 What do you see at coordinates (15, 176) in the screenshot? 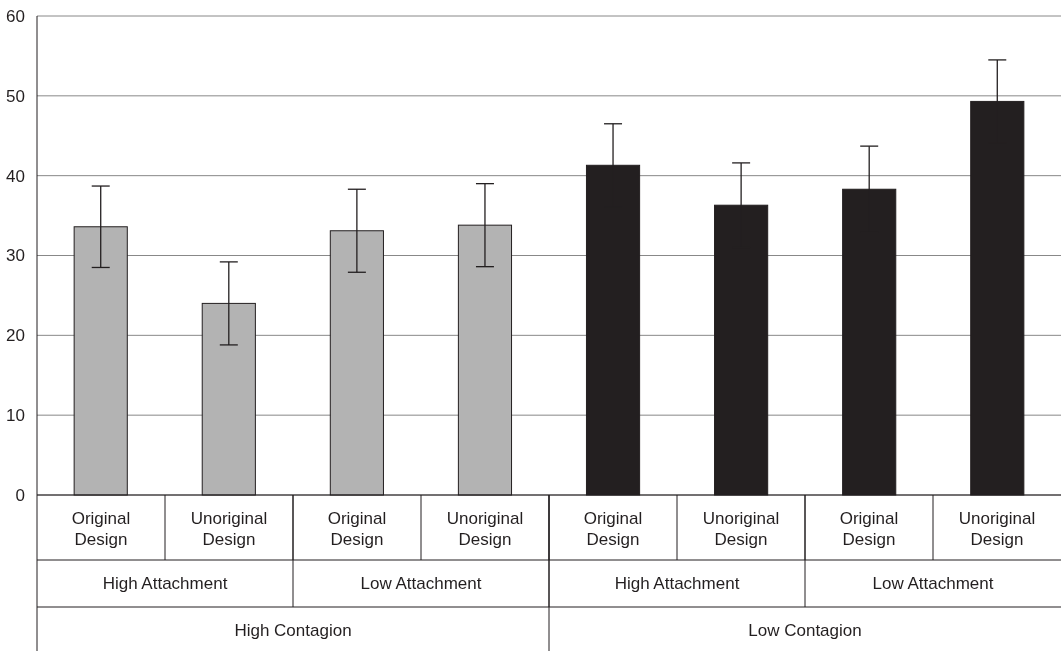
I see `y-tick-label: 40` at bounding box center [15, 176].